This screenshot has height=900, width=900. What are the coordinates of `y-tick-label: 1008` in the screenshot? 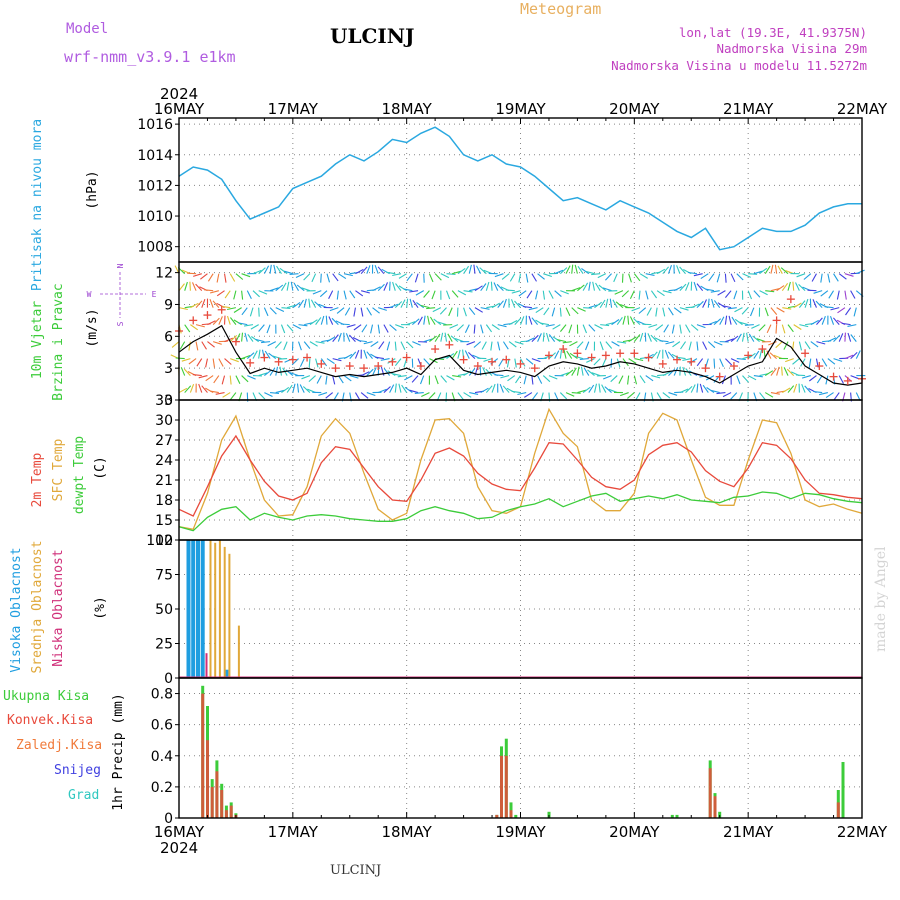 It's located at (155, 248).